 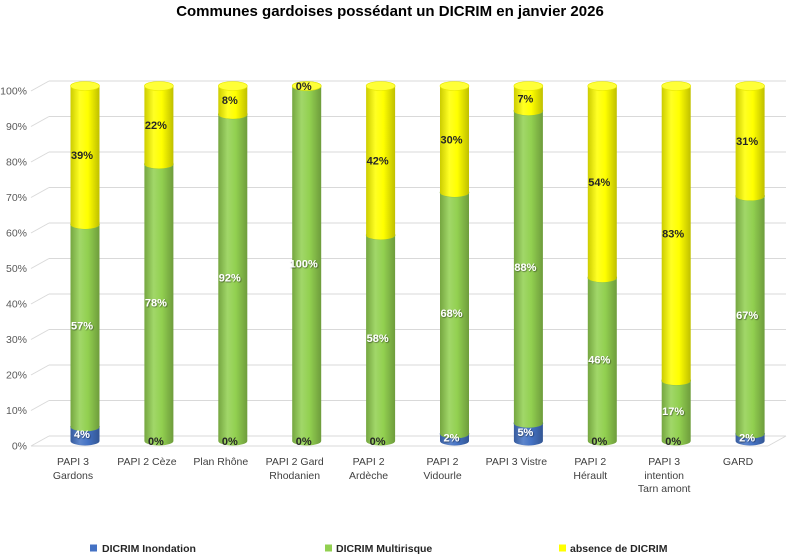 What do you see at coordinates (328, 548) in the screenshot?
I see `legend-swatch-dicrim-multirisque` at bounding box center [328, 548].